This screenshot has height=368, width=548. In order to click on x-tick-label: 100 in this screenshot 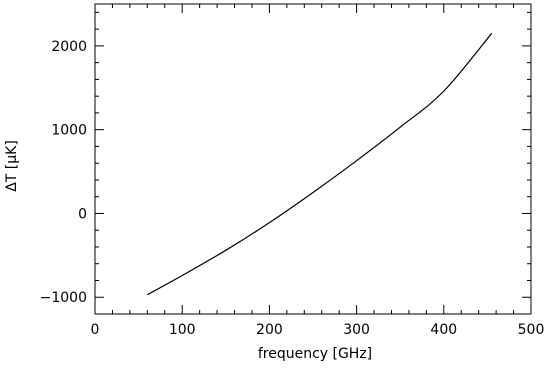, I will do `click(182, 330)`.